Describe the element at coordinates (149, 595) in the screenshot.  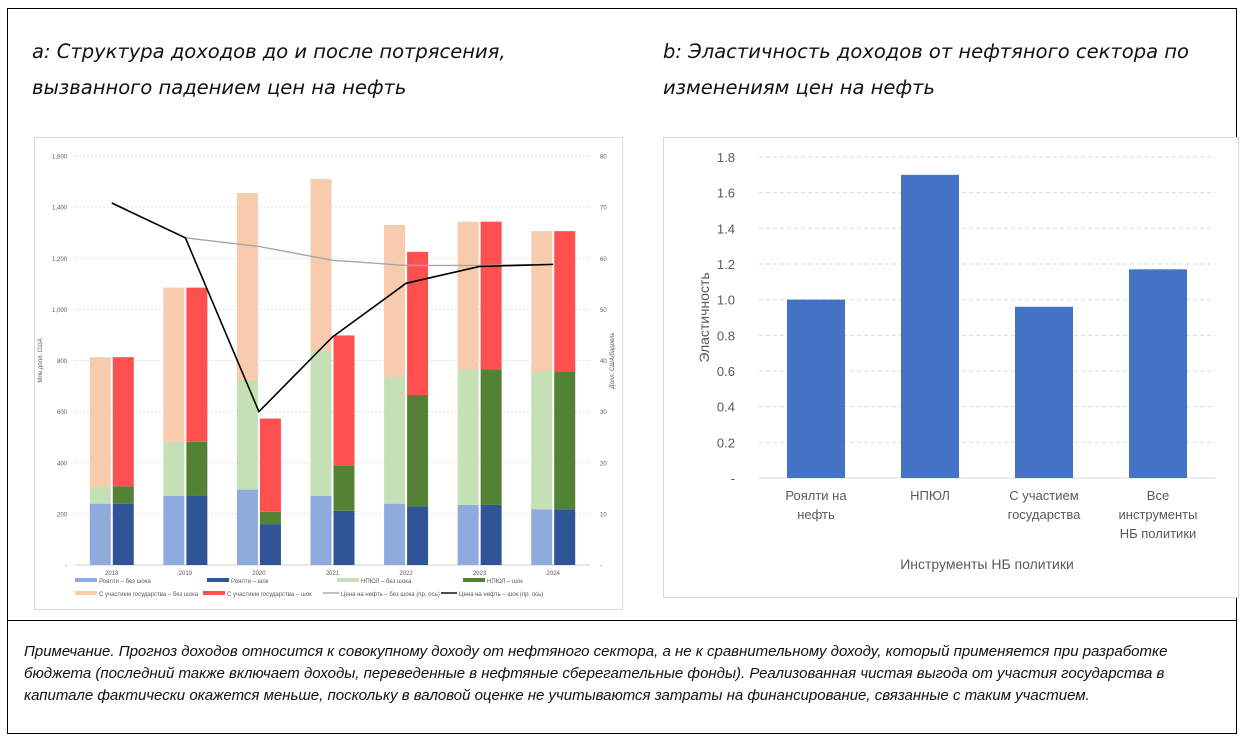
I see `legend-label: С участием государства – без шока` at that location.